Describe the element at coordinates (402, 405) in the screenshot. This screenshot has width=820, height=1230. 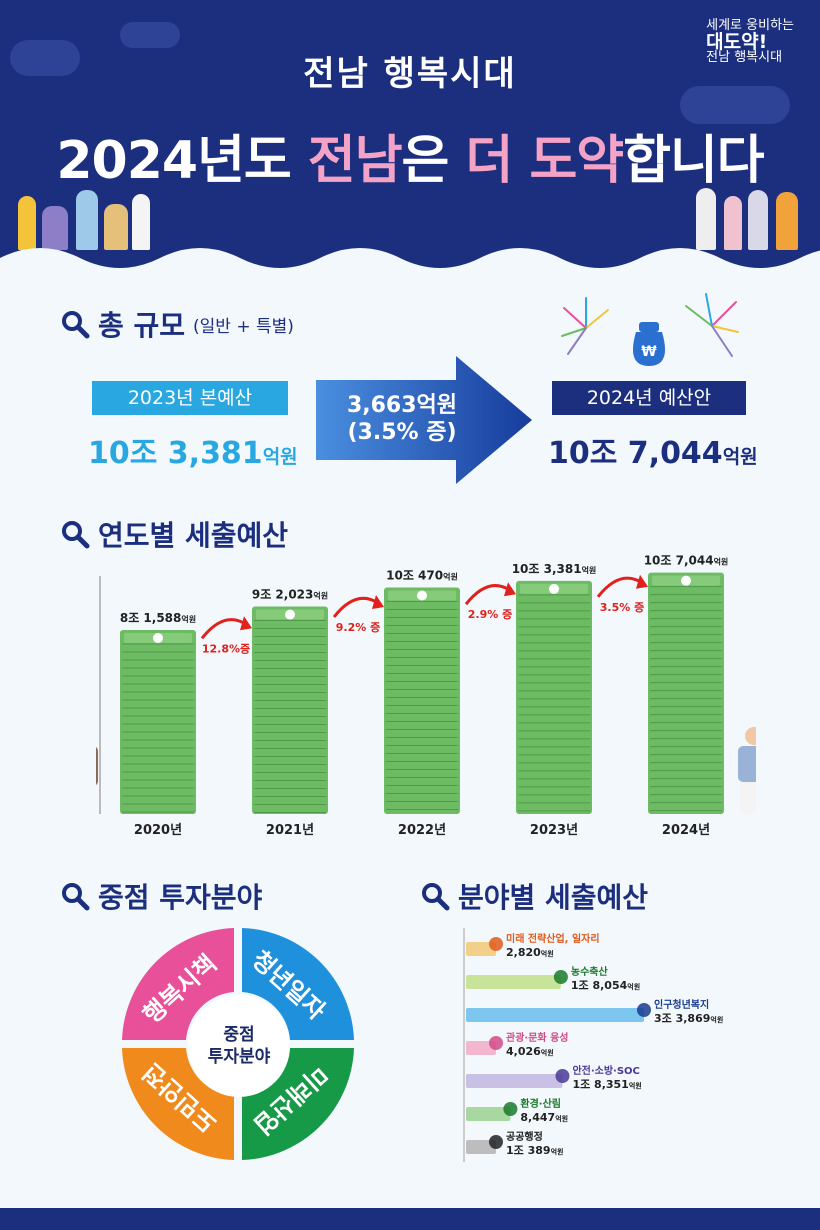
I see `increase-value: 3,663억원` at that location.